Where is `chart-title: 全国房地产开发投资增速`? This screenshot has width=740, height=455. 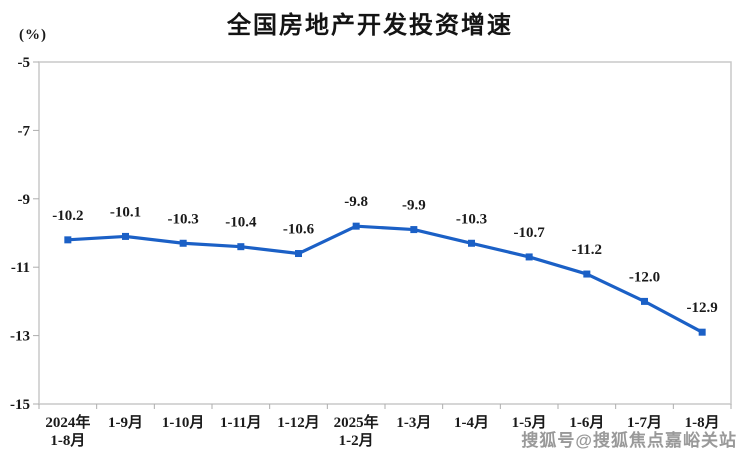 chart-title: 全国房地产开发投资增速 is located at coordinates (370, 25).